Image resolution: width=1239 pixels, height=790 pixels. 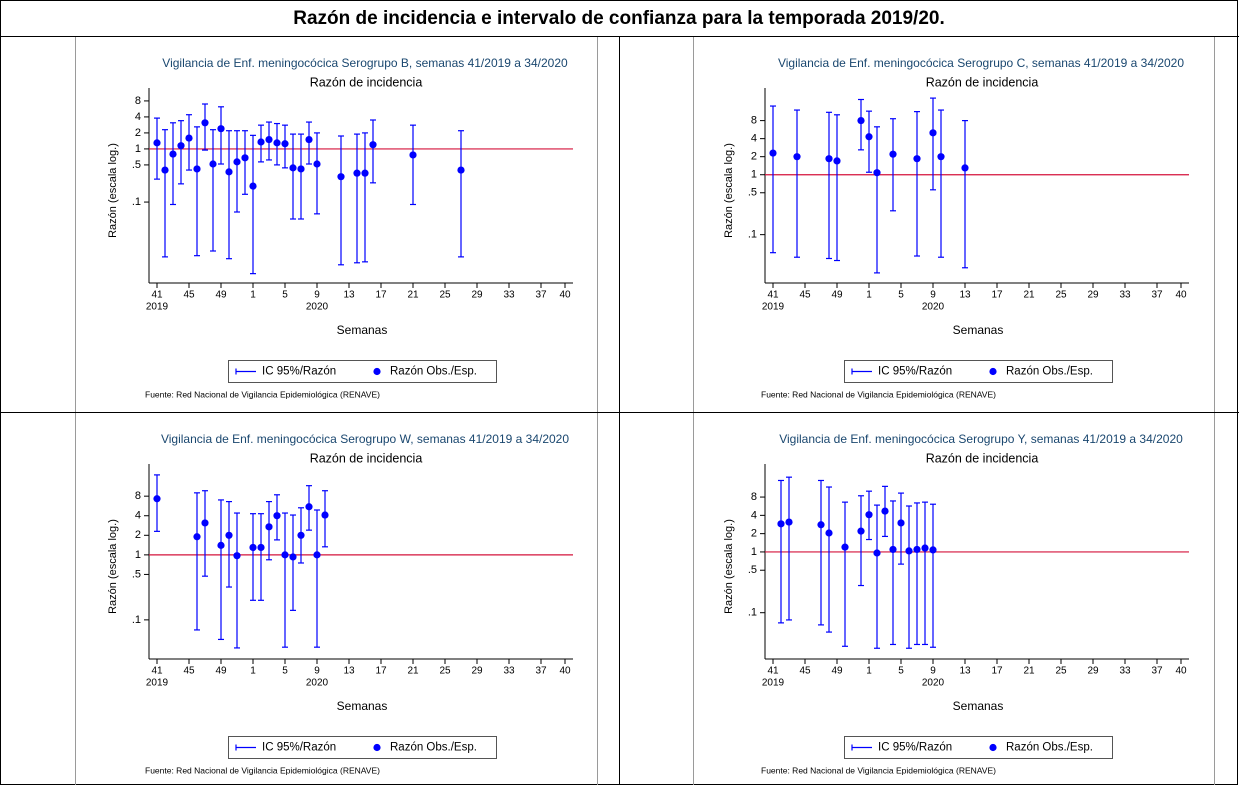 I want to click on legend-box, so click(x=362, y=371).